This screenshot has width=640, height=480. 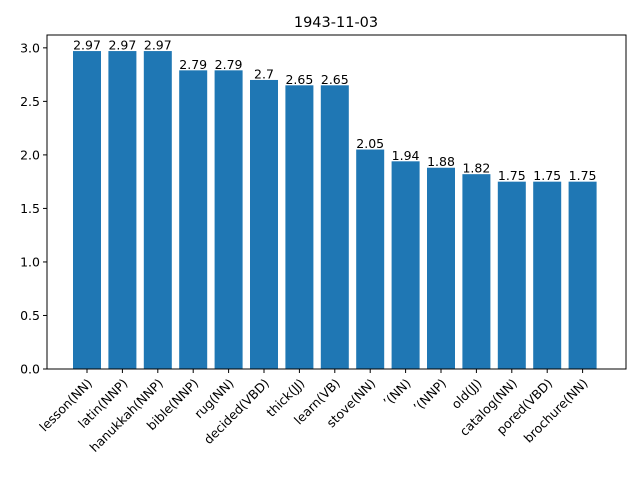 What do you see at coordinates (370, 143) in the screenshot?
I see `bar-value-label-8: 2.05` at bounding box center [370, 143].